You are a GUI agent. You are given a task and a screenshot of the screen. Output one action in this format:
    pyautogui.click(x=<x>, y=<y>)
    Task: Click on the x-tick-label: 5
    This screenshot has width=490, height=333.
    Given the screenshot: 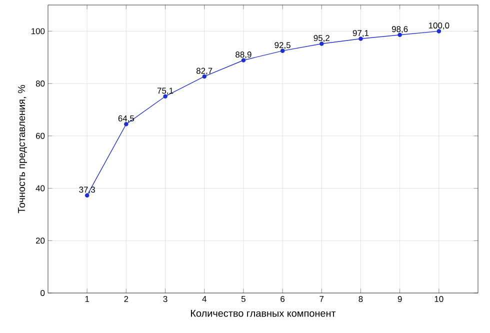 What is the action you would take?
    pyautogui.click(x=243, y=299)
    